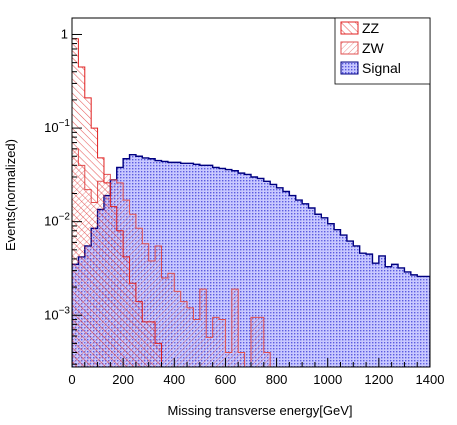 The width and height of the screenshot is (457, 425). What do you see at coordinates (71, 379) in the screenshot?
I see `x-tick-label: 0` at bounding box center [71, 379].